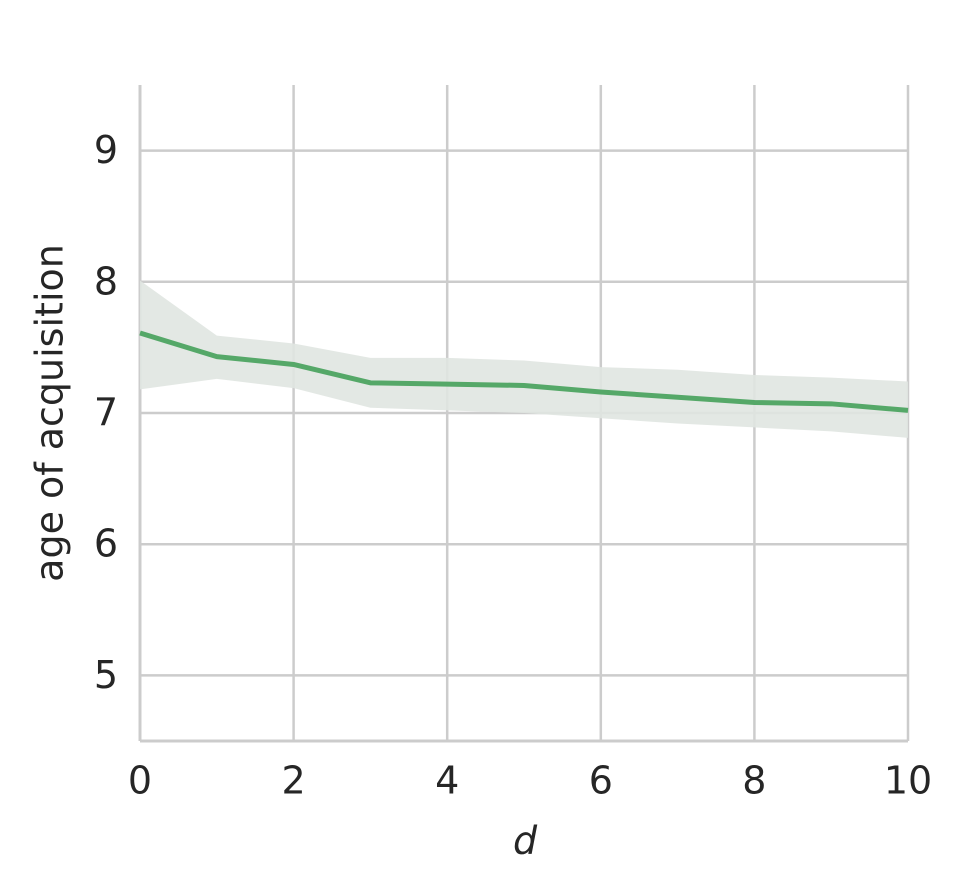 The width and height of the screenshot is (973, 895). Describe the element at coordinates (106, 413) in the screenshot. I see `y-tick-label: 7` at that location.